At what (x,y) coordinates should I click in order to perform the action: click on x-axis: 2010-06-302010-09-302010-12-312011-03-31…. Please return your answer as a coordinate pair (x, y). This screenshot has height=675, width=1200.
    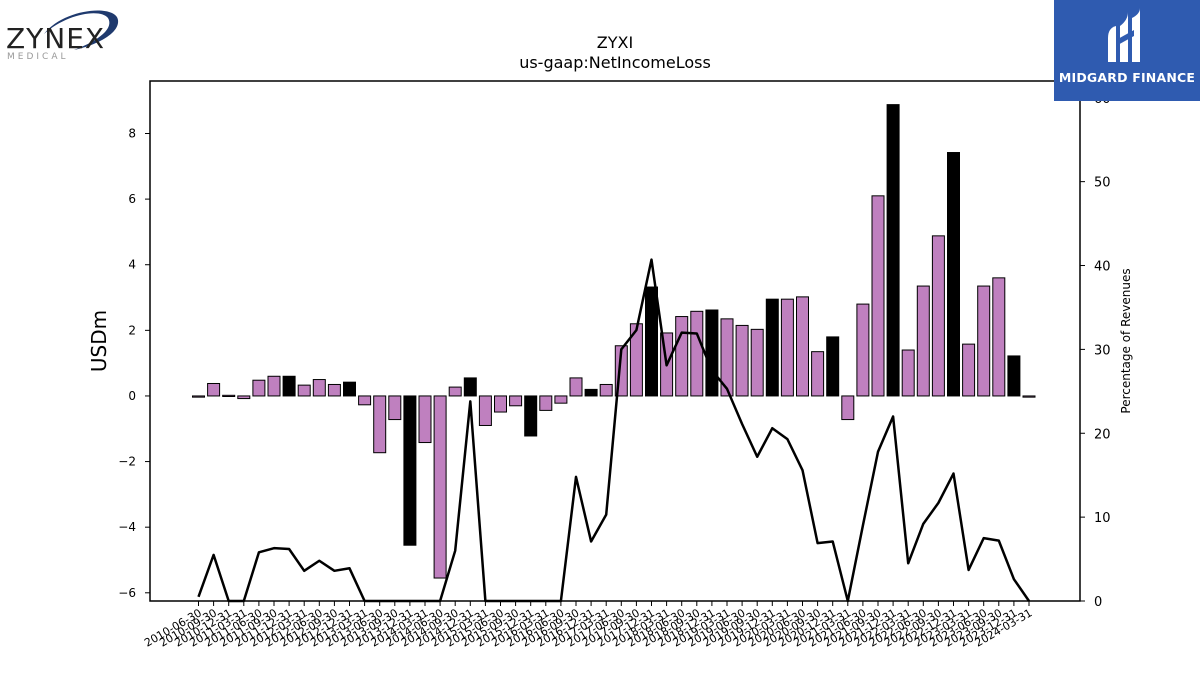
    Looking at the image, I should click on (588, 625).